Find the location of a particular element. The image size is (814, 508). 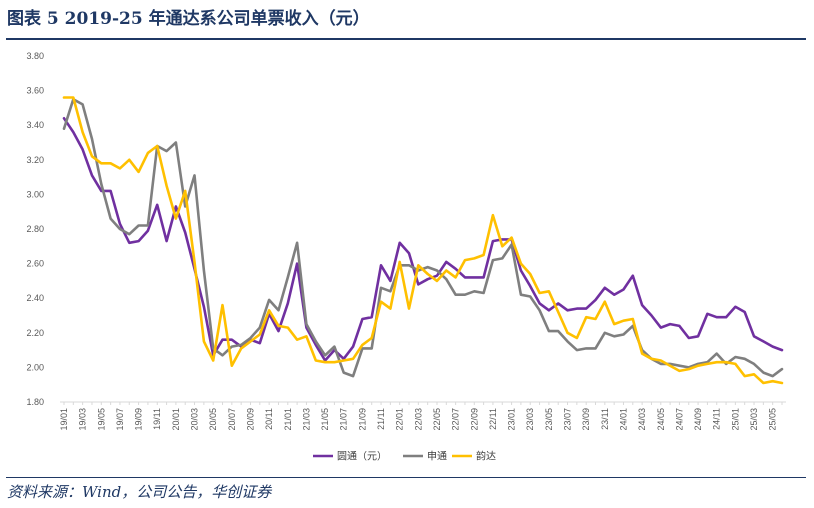

x-tick-label: 20/09 is located at coordinates (250, 419).